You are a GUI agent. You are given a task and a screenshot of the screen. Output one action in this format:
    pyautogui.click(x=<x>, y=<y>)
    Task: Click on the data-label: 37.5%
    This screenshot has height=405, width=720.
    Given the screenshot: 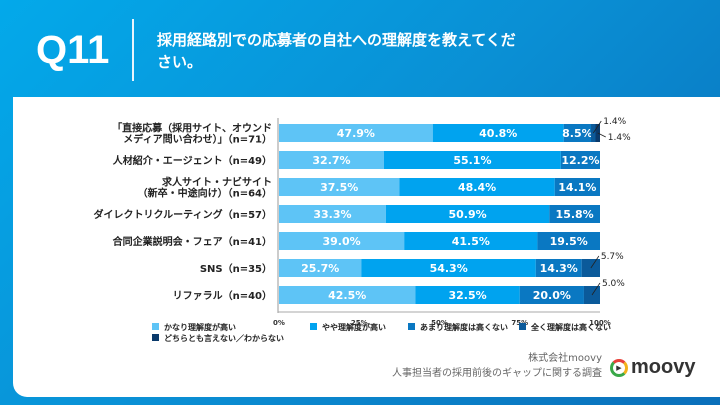 What is the action you would take?
    pyautogui.click(x=339, y=187)
    